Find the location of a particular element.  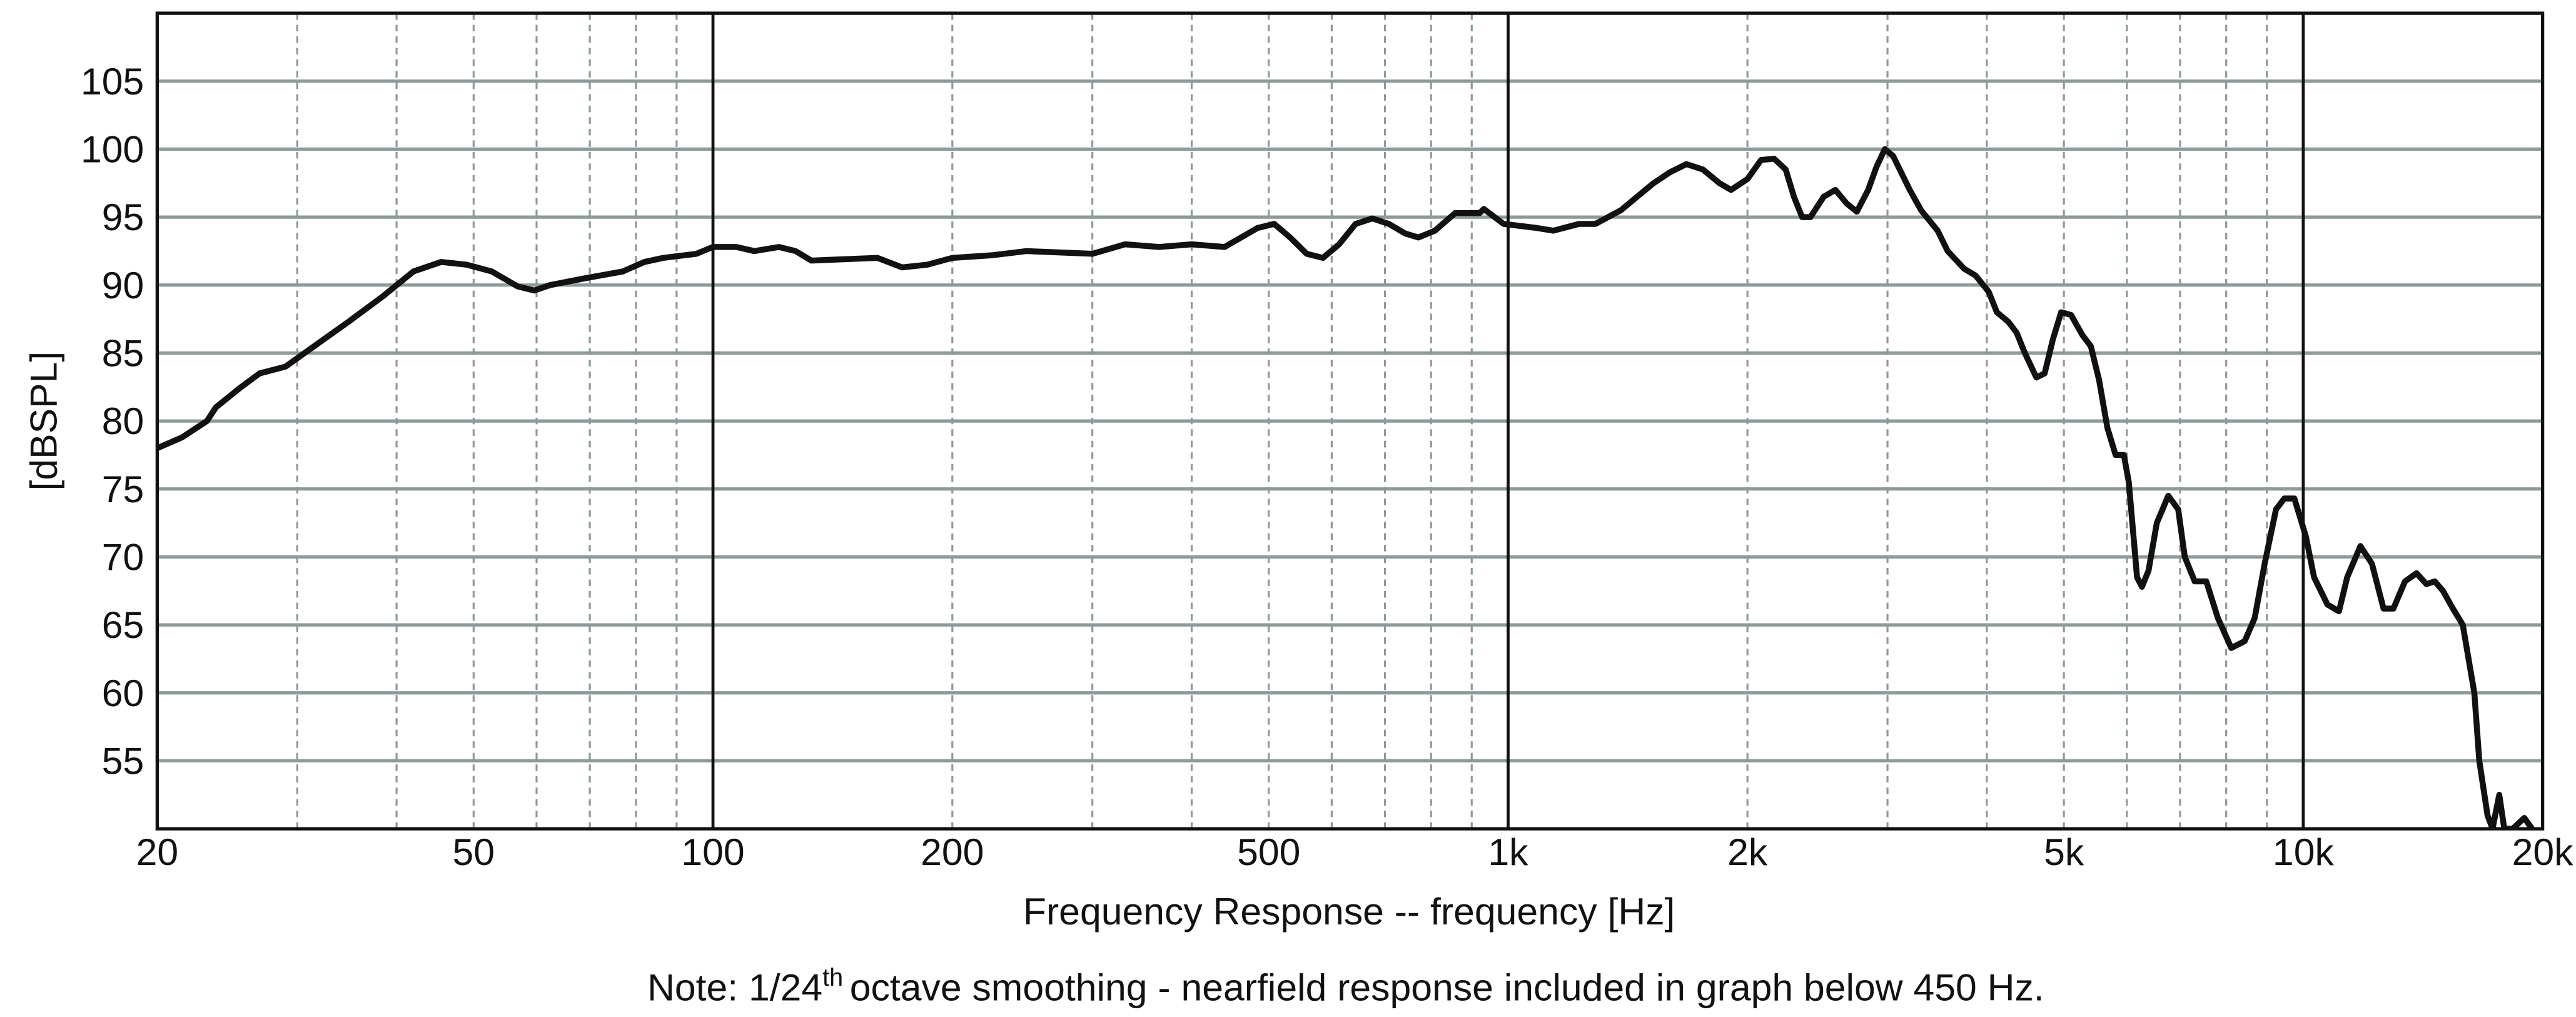

x-tick-label: 10k is located at coordinates (2304, 852).